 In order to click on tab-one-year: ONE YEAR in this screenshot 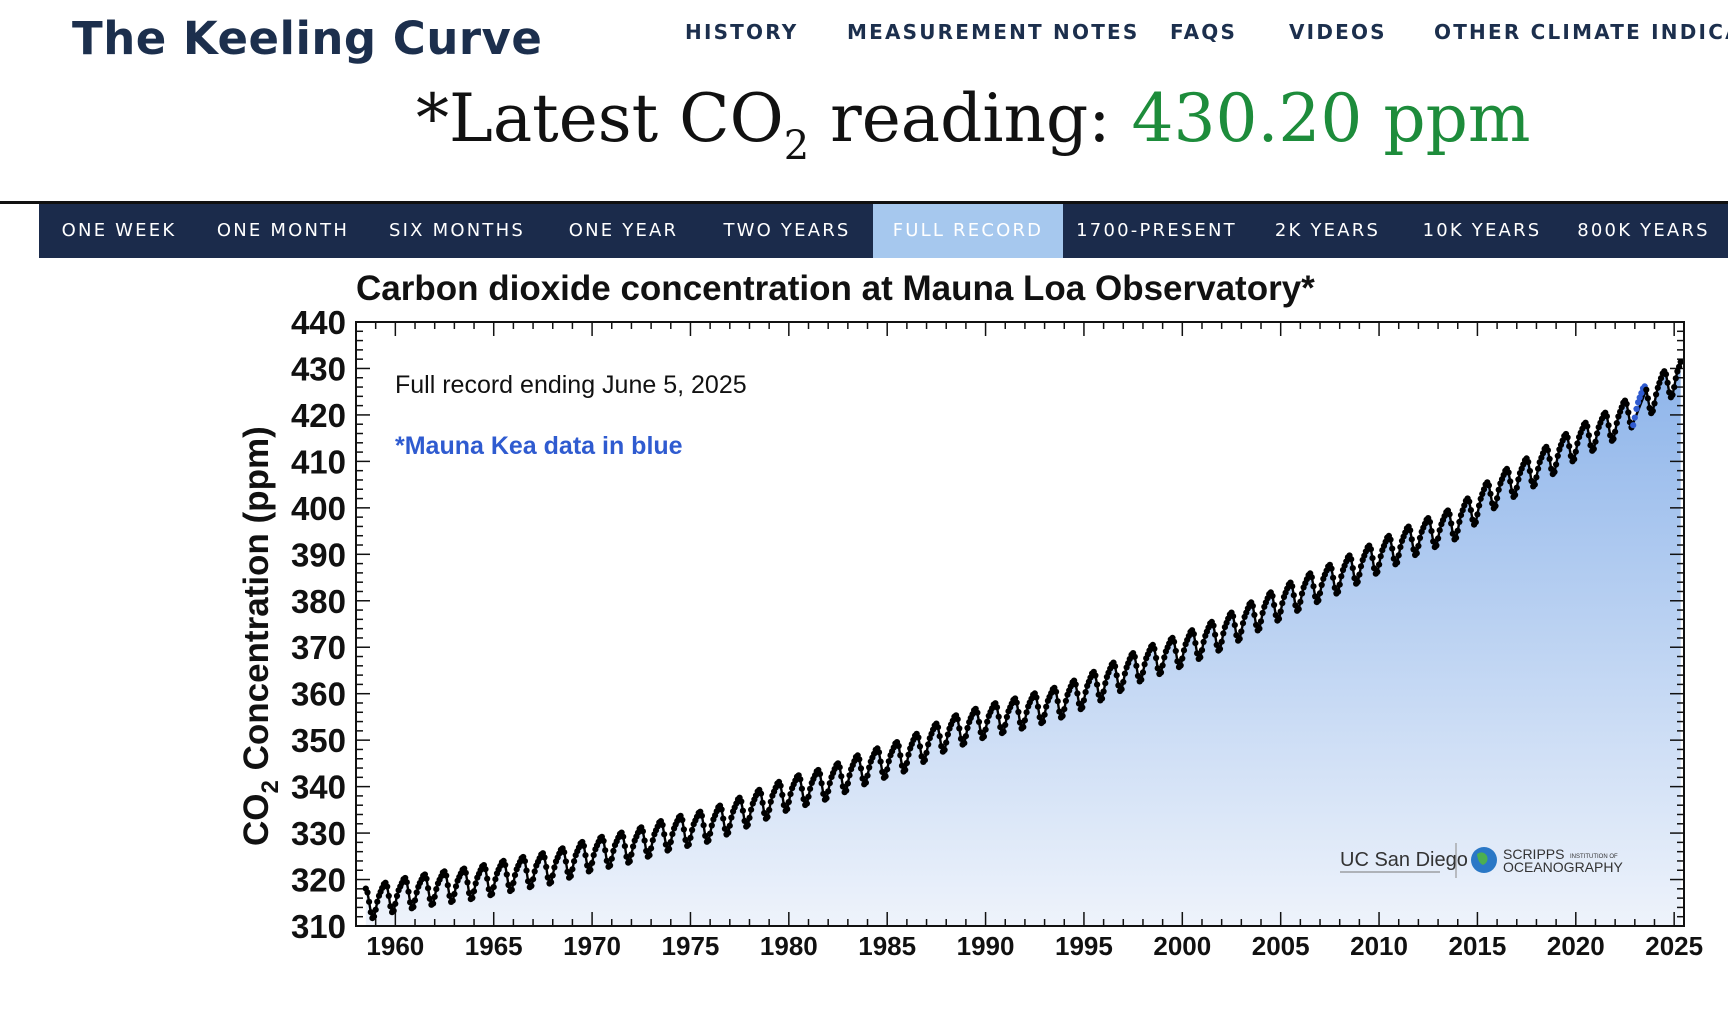, I will do `click(623, 230)`.